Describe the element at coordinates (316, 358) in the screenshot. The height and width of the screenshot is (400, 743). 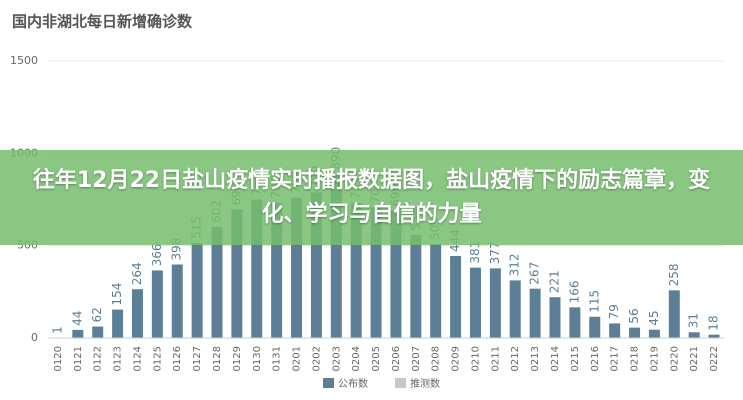
I see `x-tick-label: 0202` at that location.